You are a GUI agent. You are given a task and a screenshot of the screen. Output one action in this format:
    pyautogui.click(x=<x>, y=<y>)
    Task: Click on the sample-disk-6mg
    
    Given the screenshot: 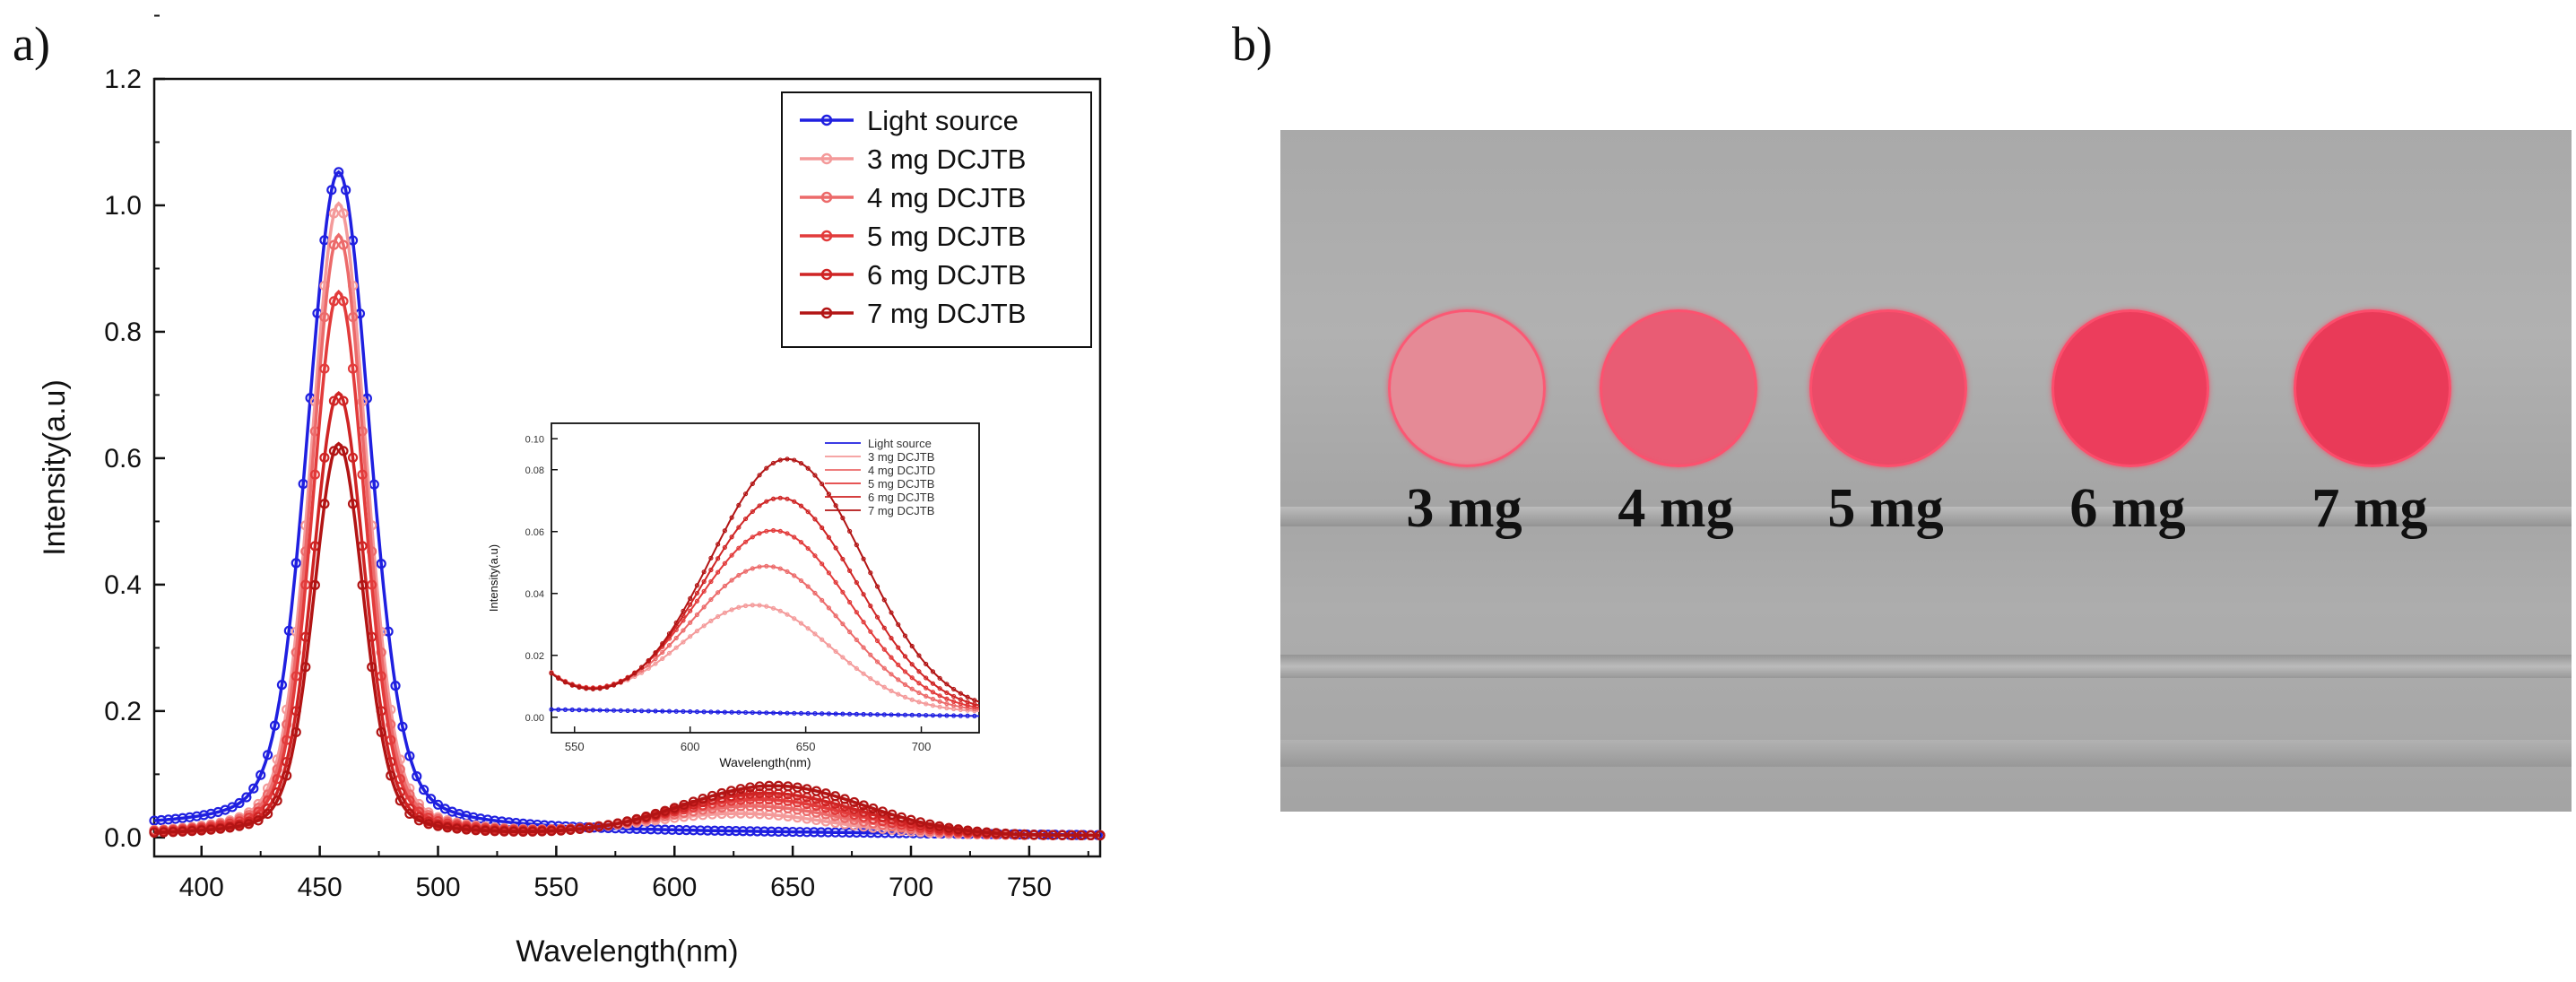 What is the action you would take?
    pyautogui.click(x=2130, y=388)
    